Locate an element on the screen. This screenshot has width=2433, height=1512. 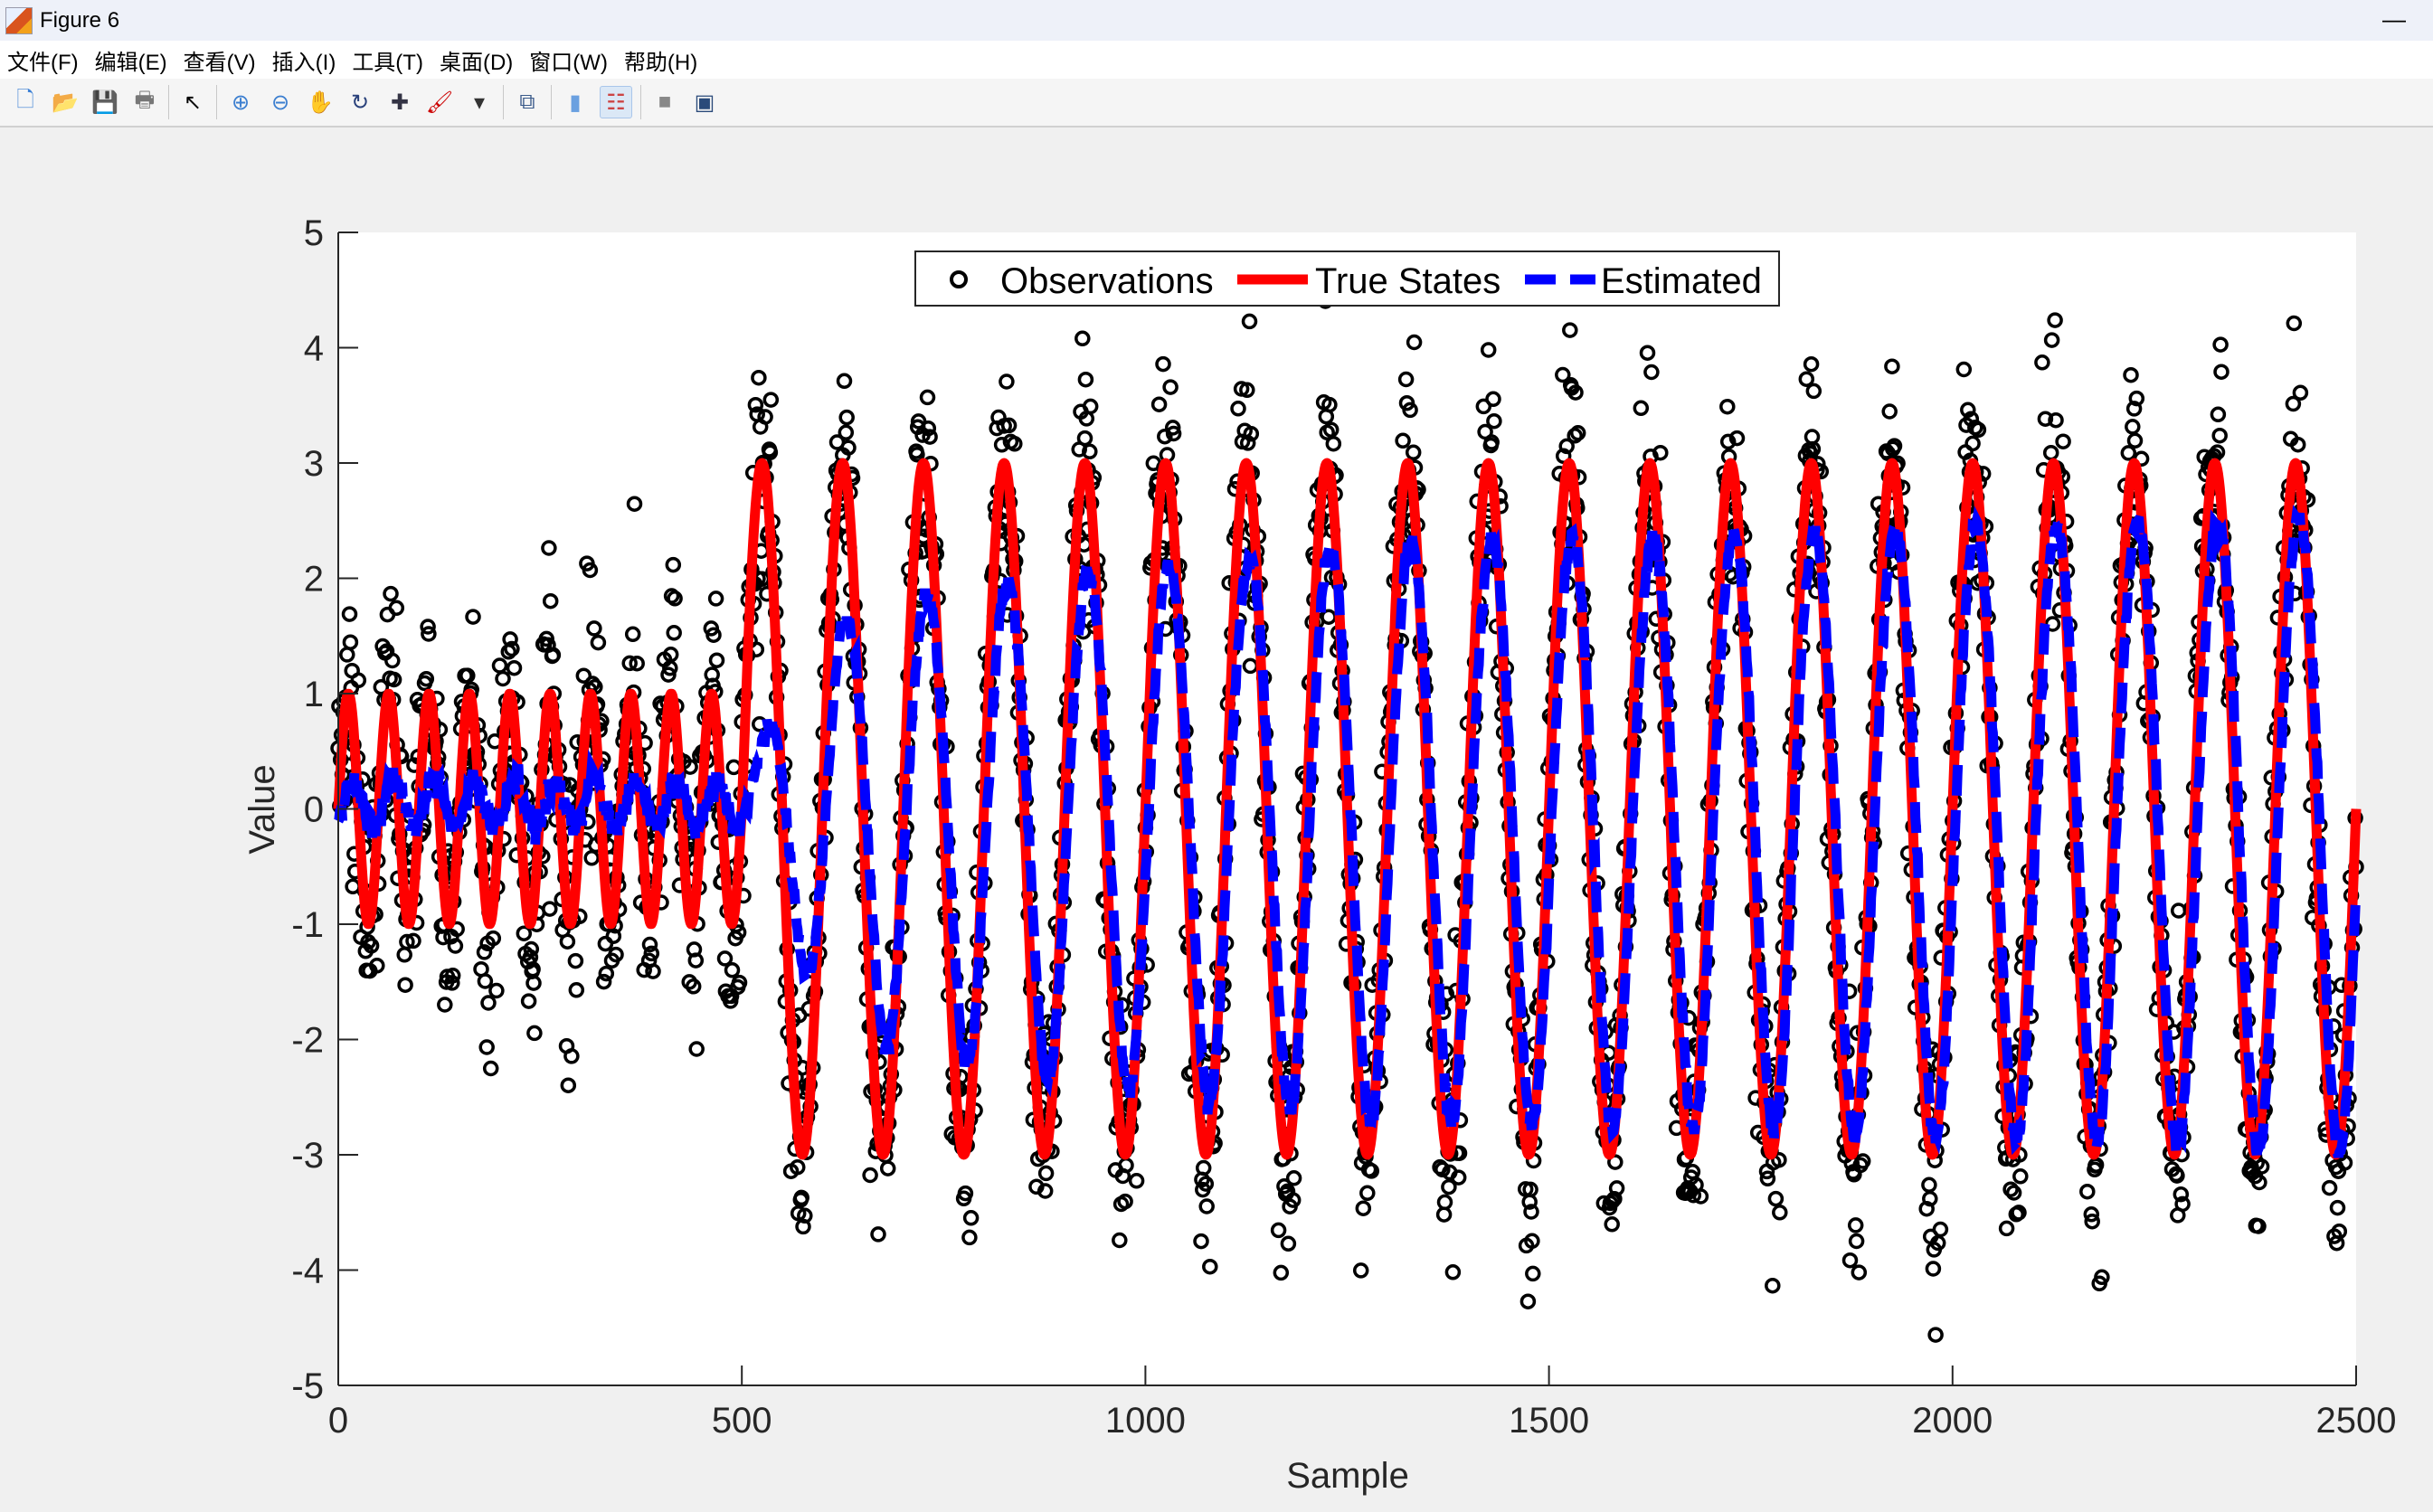
print-button: 🖶 is located at coordinates (144, 102).